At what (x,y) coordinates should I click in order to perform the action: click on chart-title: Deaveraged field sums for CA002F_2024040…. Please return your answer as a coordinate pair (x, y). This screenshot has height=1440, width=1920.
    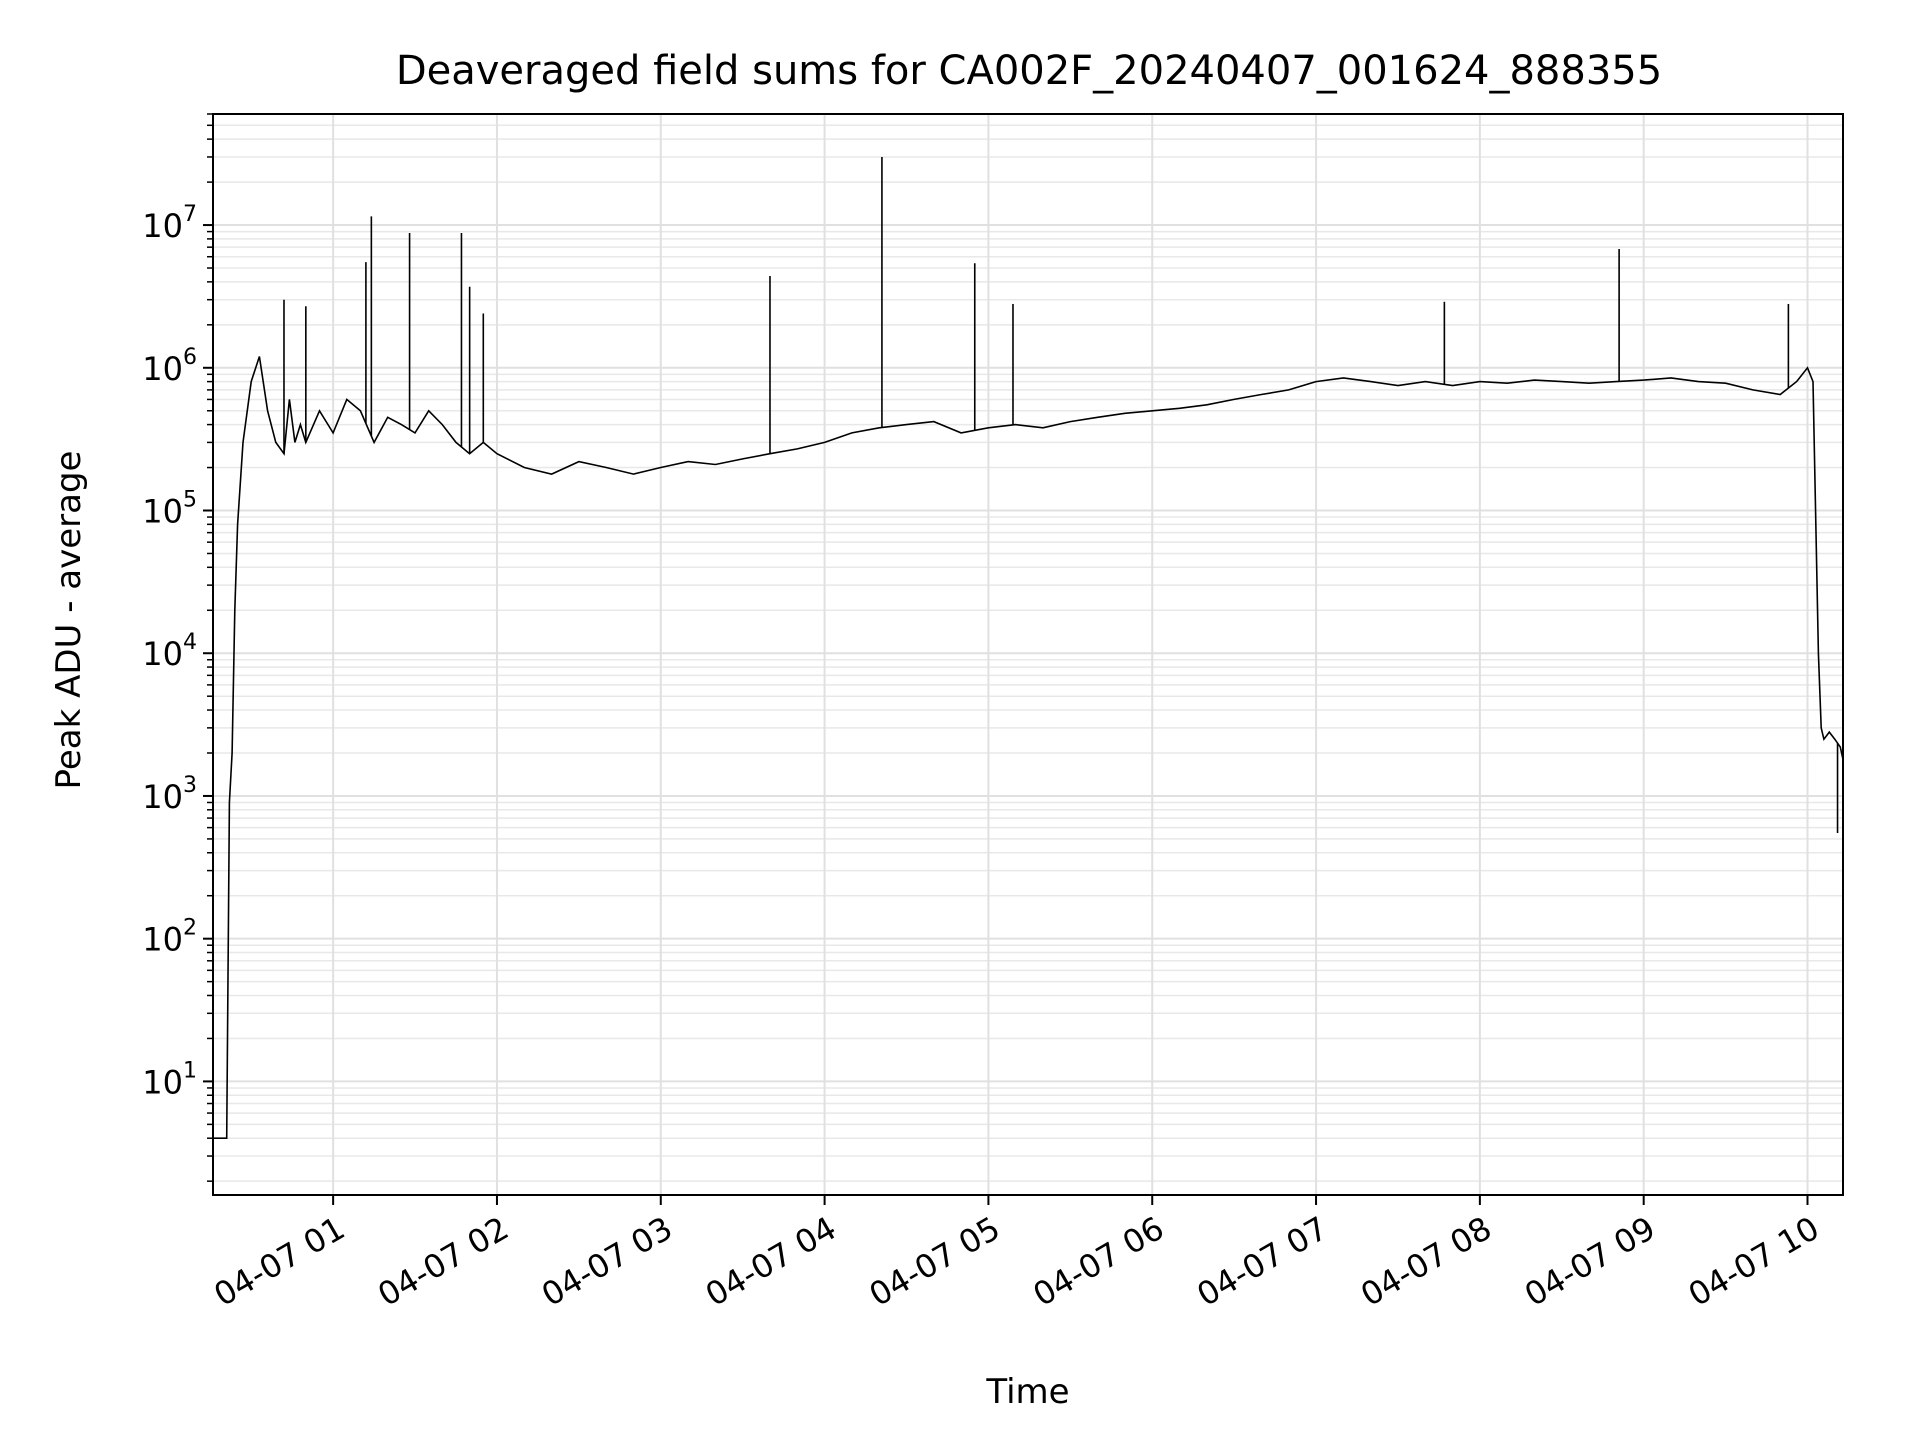
    Looking at the image, I should click on (1029, 71).